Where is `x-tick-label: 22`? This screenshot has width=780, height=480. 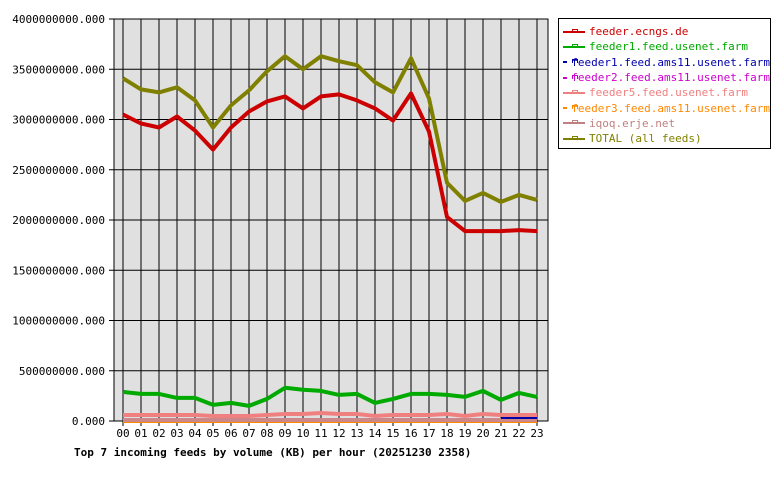 x-tick-label: 22 is located at coordinates (518, 433).